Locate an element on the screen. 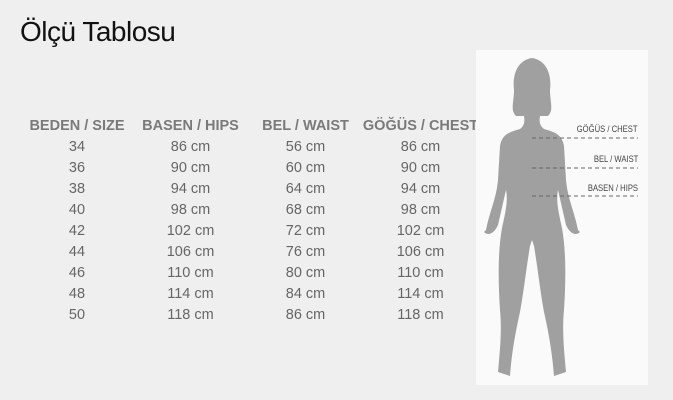 The width and height of the screenshot is (673, 400). cell-chest: 98 cm is located at coordinates (420, 209).